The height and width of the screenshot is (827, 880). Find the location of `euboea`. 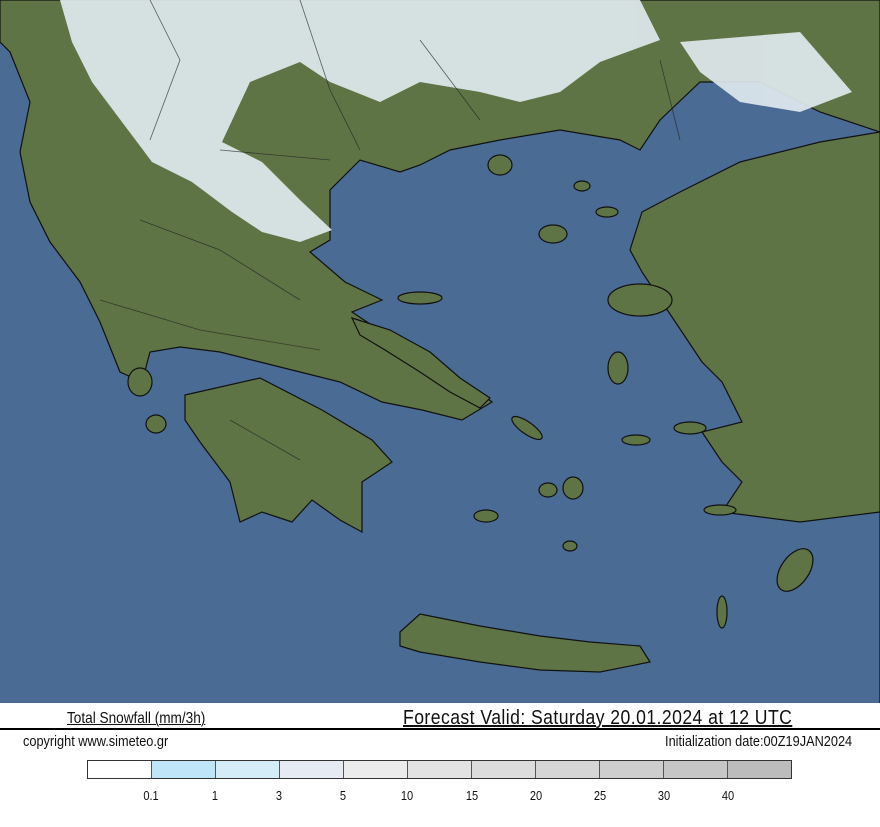

euboea is located at coordinates (420, 363).